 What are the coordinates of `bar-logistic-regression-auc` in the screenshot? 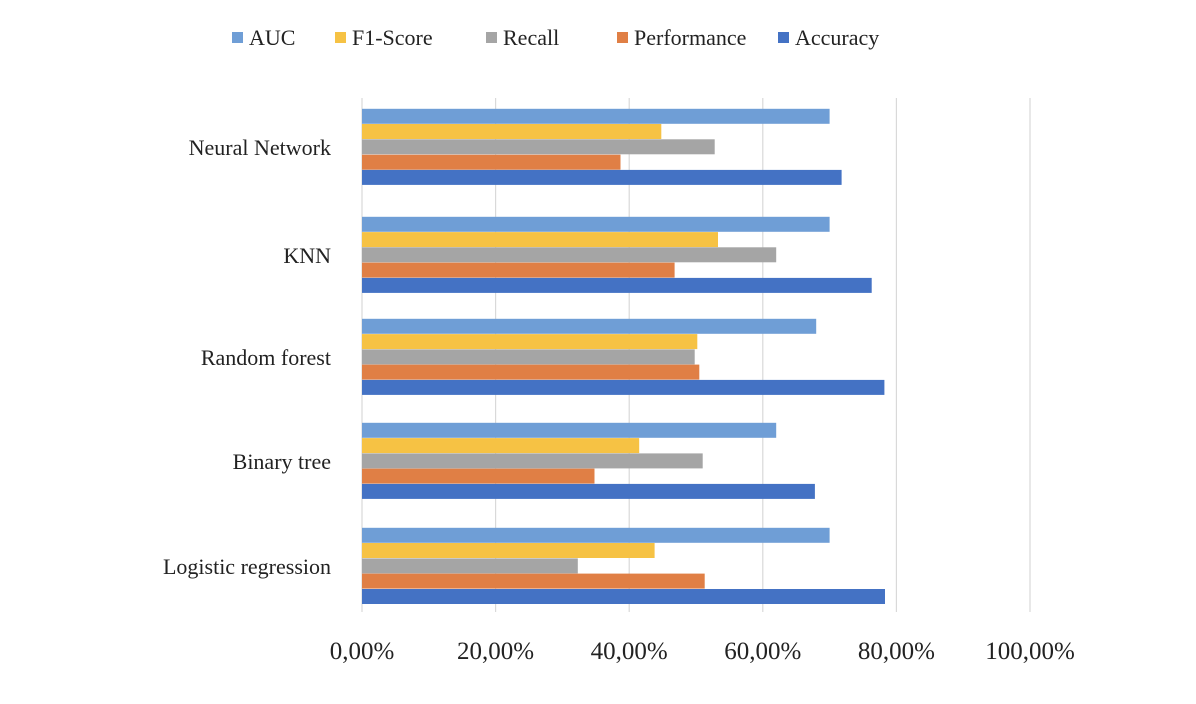 It's located at (596, 535).